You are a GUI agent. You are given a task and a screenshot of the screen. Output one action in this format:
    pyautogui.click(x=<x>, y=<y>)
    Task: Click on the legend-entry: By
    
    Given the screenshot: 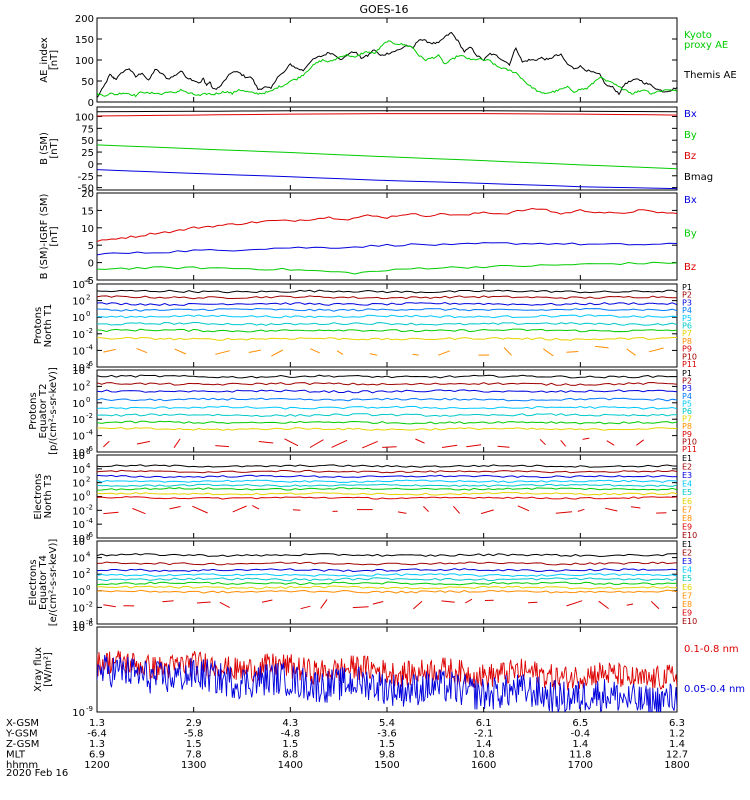 What is the action you would take?
    pyautogui.click(x=690, y=234)
    